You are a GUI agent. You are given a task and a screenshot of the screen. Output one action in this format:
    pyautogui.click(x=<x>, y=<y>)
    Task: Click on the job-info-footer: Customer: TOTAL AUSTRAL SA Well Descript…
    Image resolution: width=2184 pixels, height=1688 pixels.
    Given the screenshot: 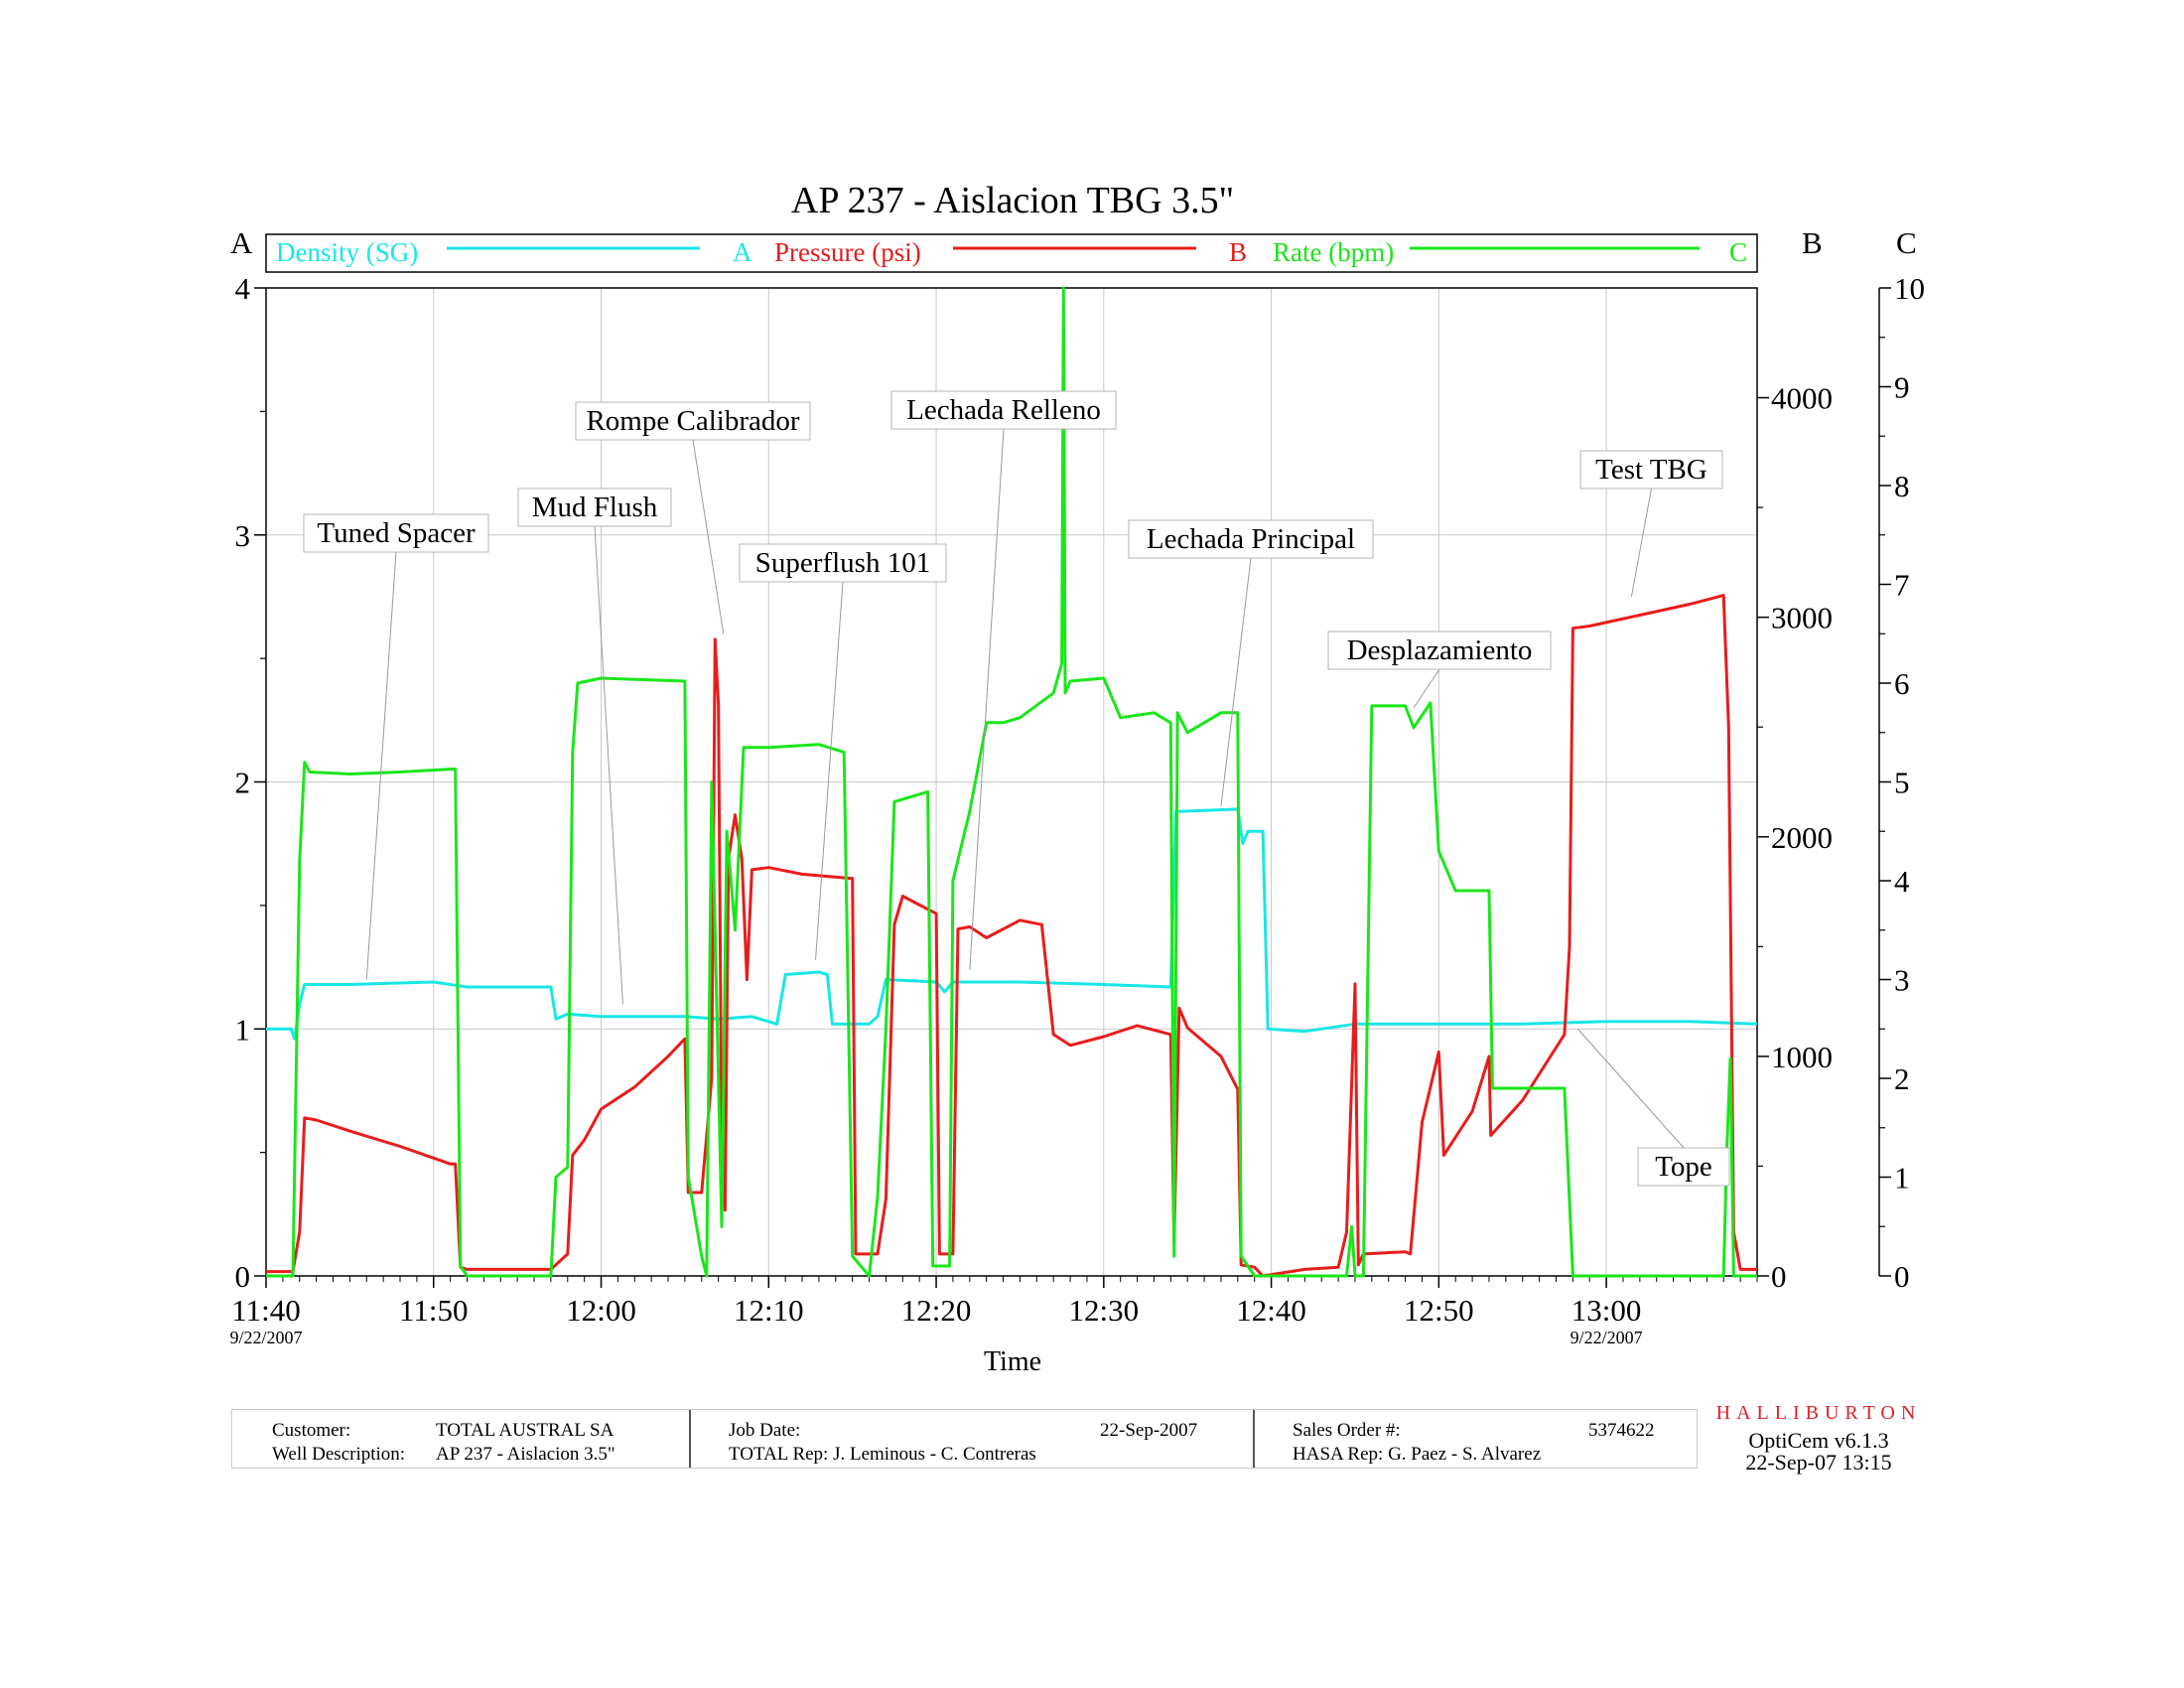 What is the action you would take?
    pyautogui.click(x=964, y=1439)
    